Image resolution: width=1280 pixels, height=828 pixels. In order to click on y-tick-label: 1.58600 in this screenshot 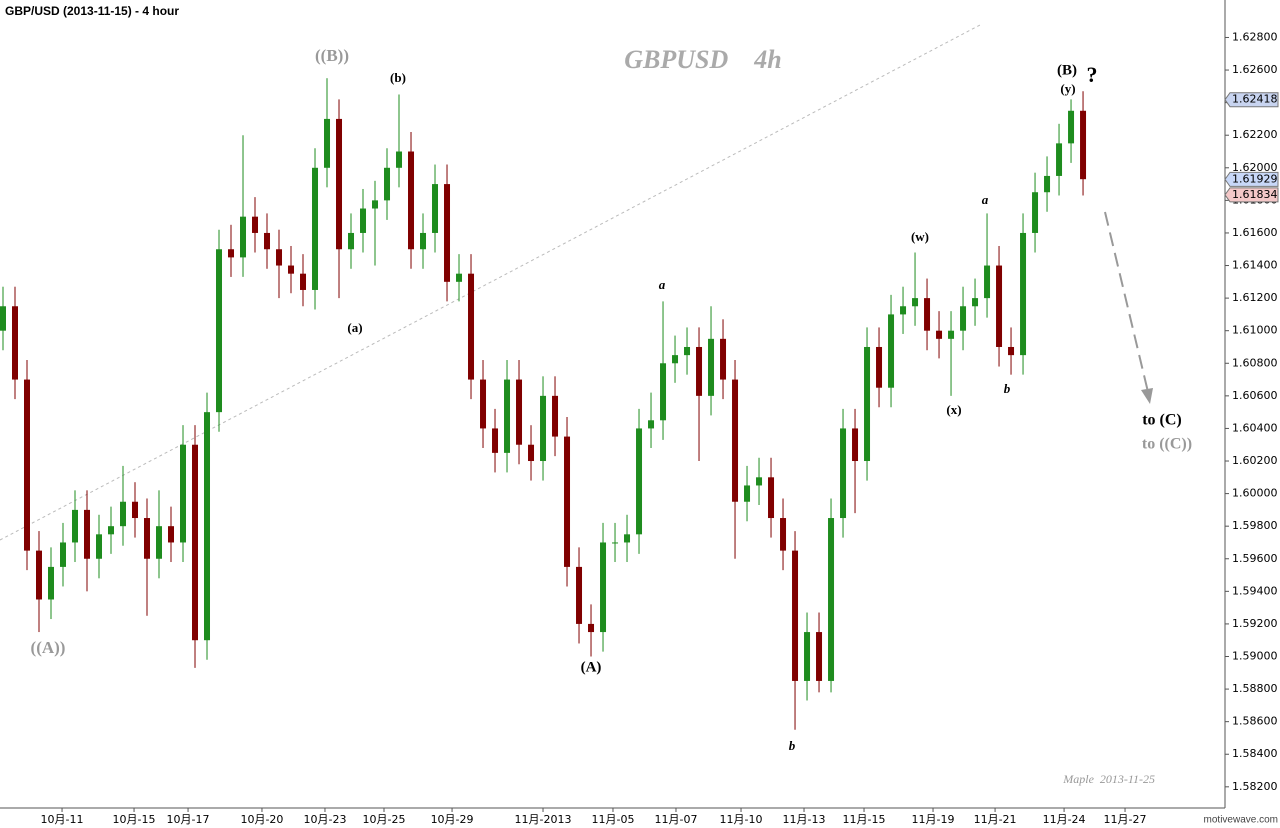, I will do `click(1255, 721)`.